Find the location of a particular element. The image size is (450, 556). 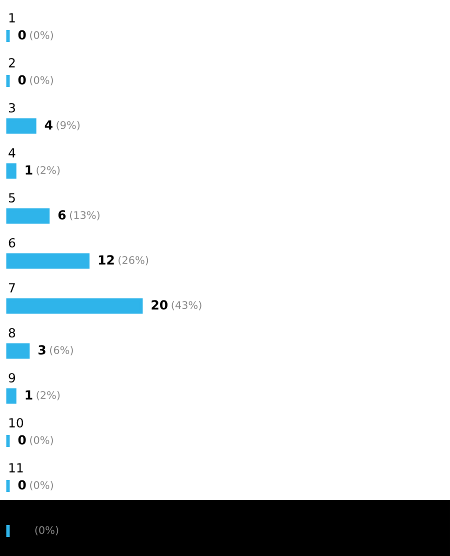

data-label: 4 (9%) is located at coordinates (62, 125).